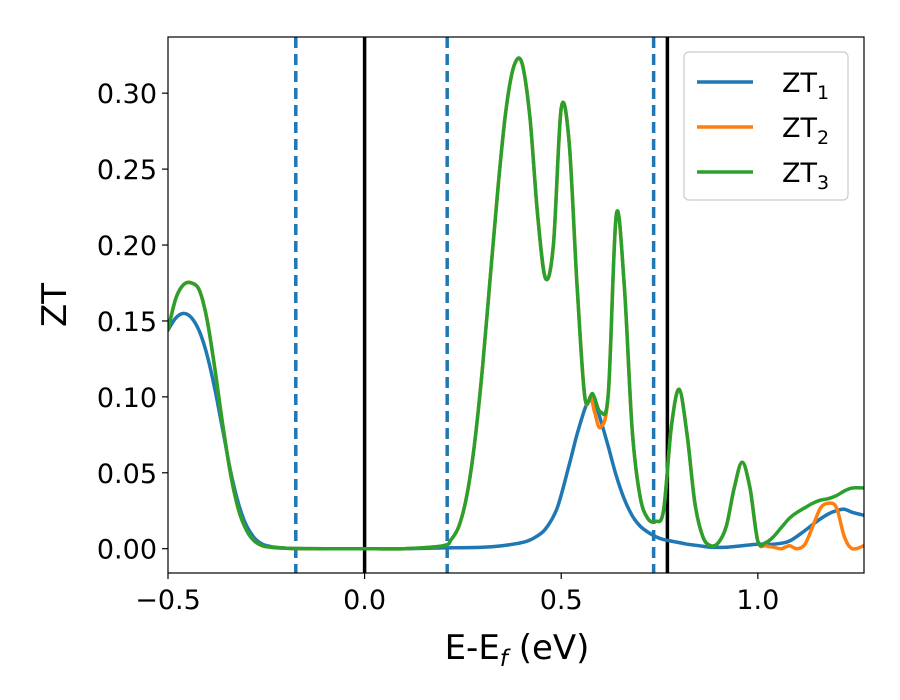 This screenshot has height=700, width=900. I want to click on x-axis-label-subscript: f, so click(505, 659).